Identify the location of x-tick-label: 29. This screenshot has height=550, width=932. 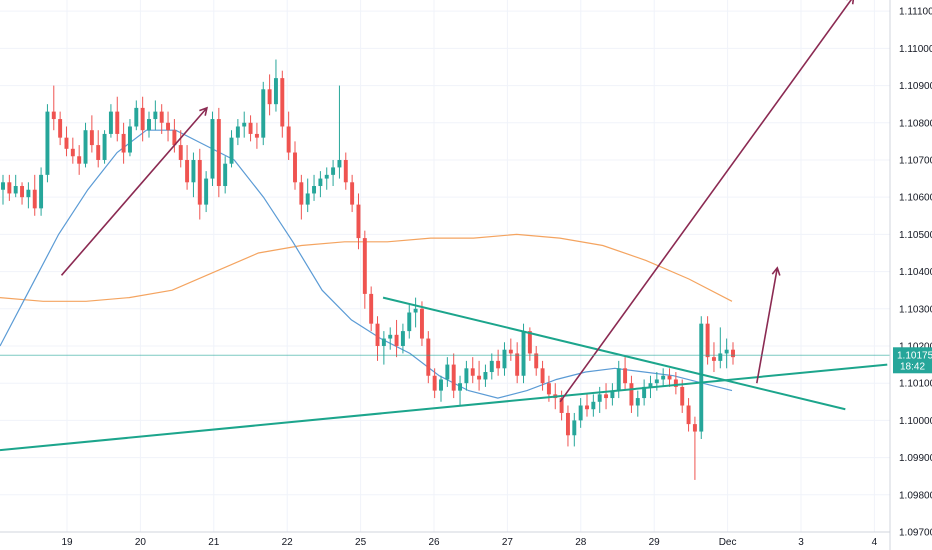
(655, 542).